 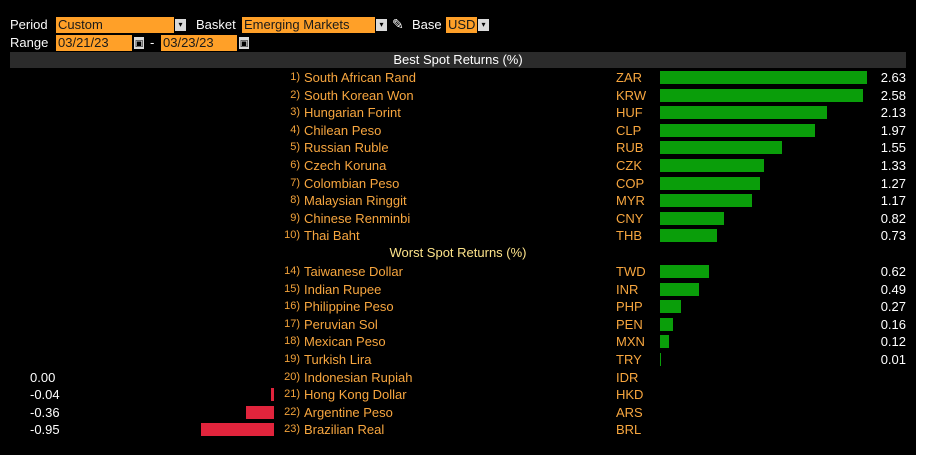 What do you see at coordinates (630, 200) in the screenshot?
I see `currency-code: MYR` at bounding box center [630, 200].